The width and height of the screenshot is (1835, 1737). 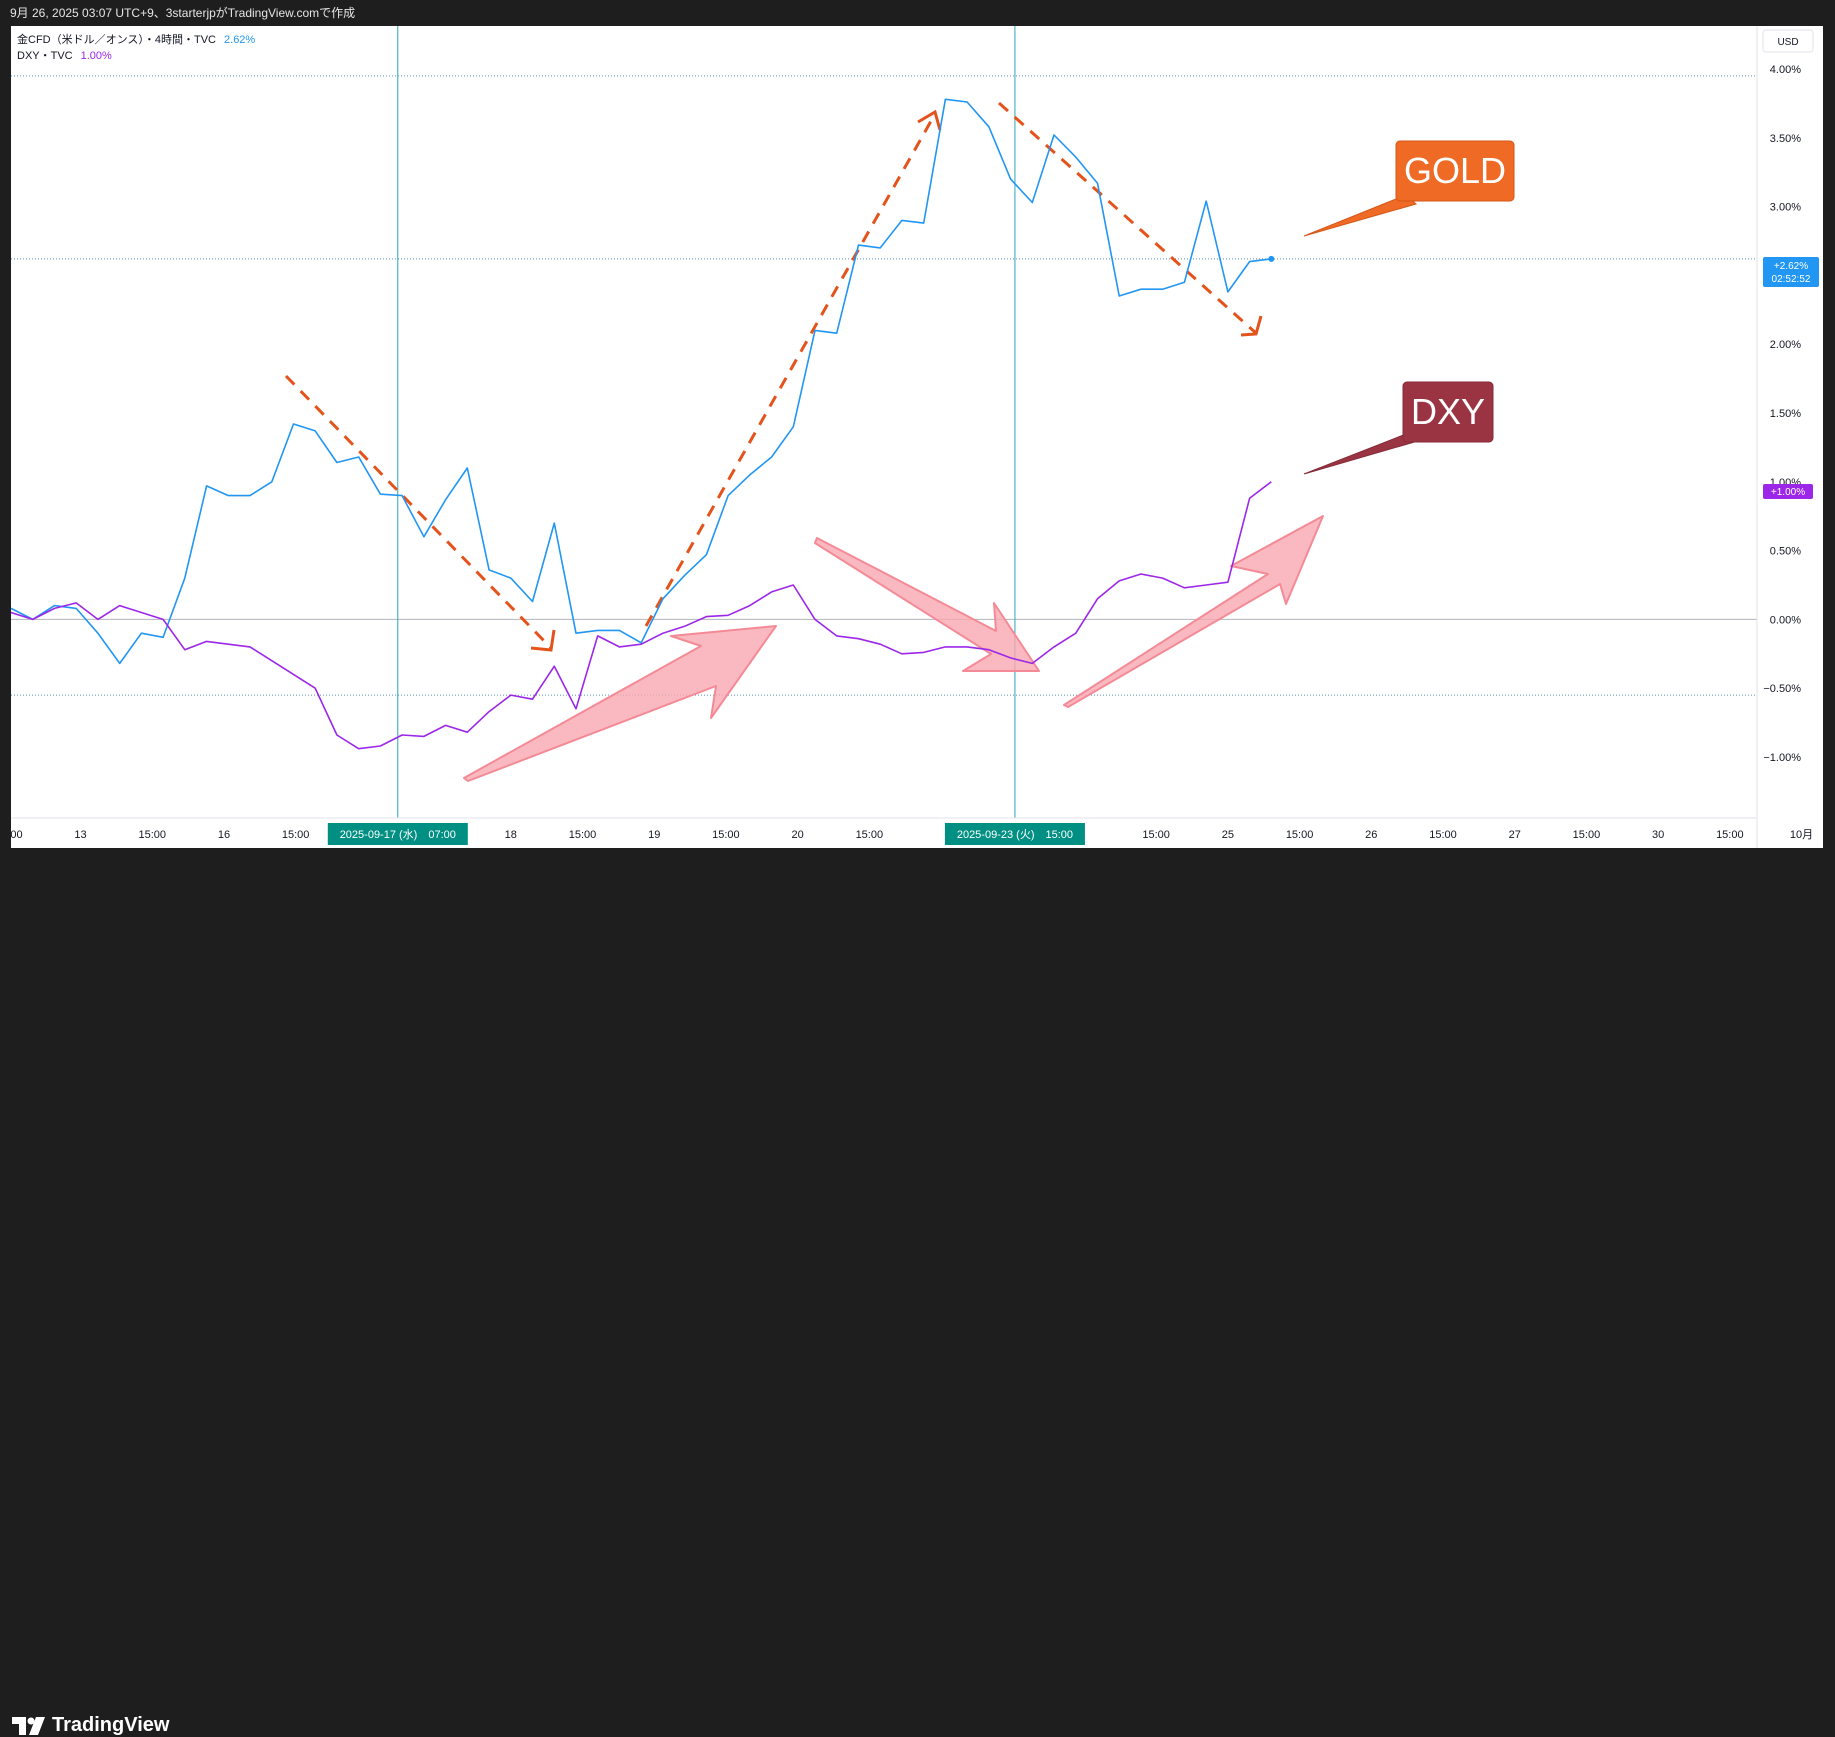 I want to click on x-tick-label-15: 15:00, so click(x=1443, y=835).